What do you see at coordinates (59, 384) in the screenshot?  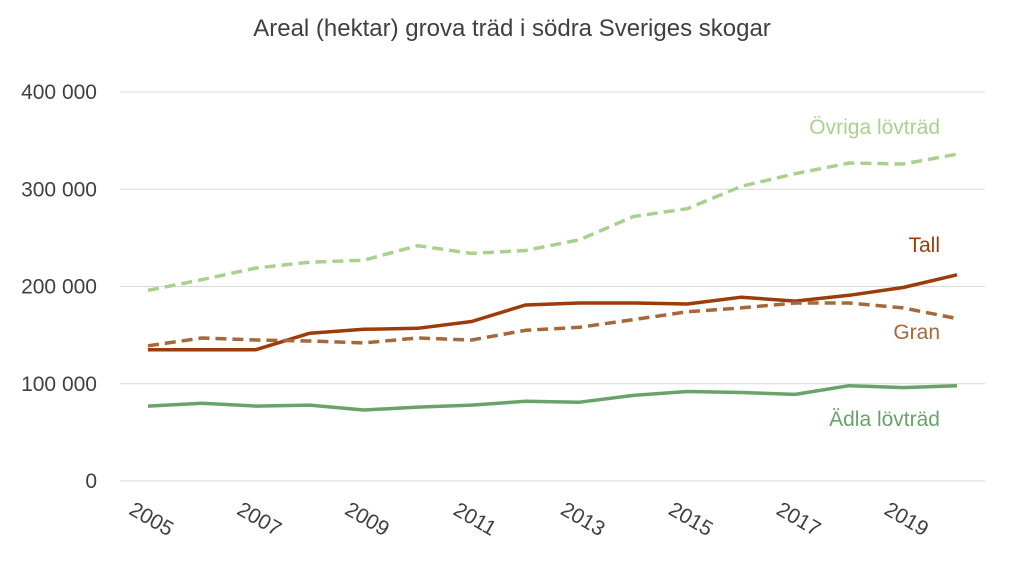 I see `y-tick-label: 100 000` at bounding box center [59, 384].